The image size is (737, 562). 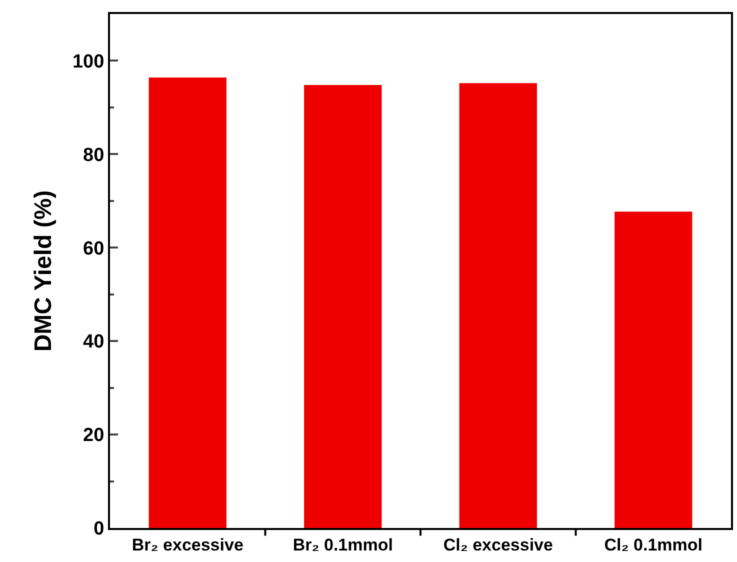 What do you see at coordinates (93, 249) in the screenshot?
I see `y-tick-label: 60` at bounding box center [93, 249].